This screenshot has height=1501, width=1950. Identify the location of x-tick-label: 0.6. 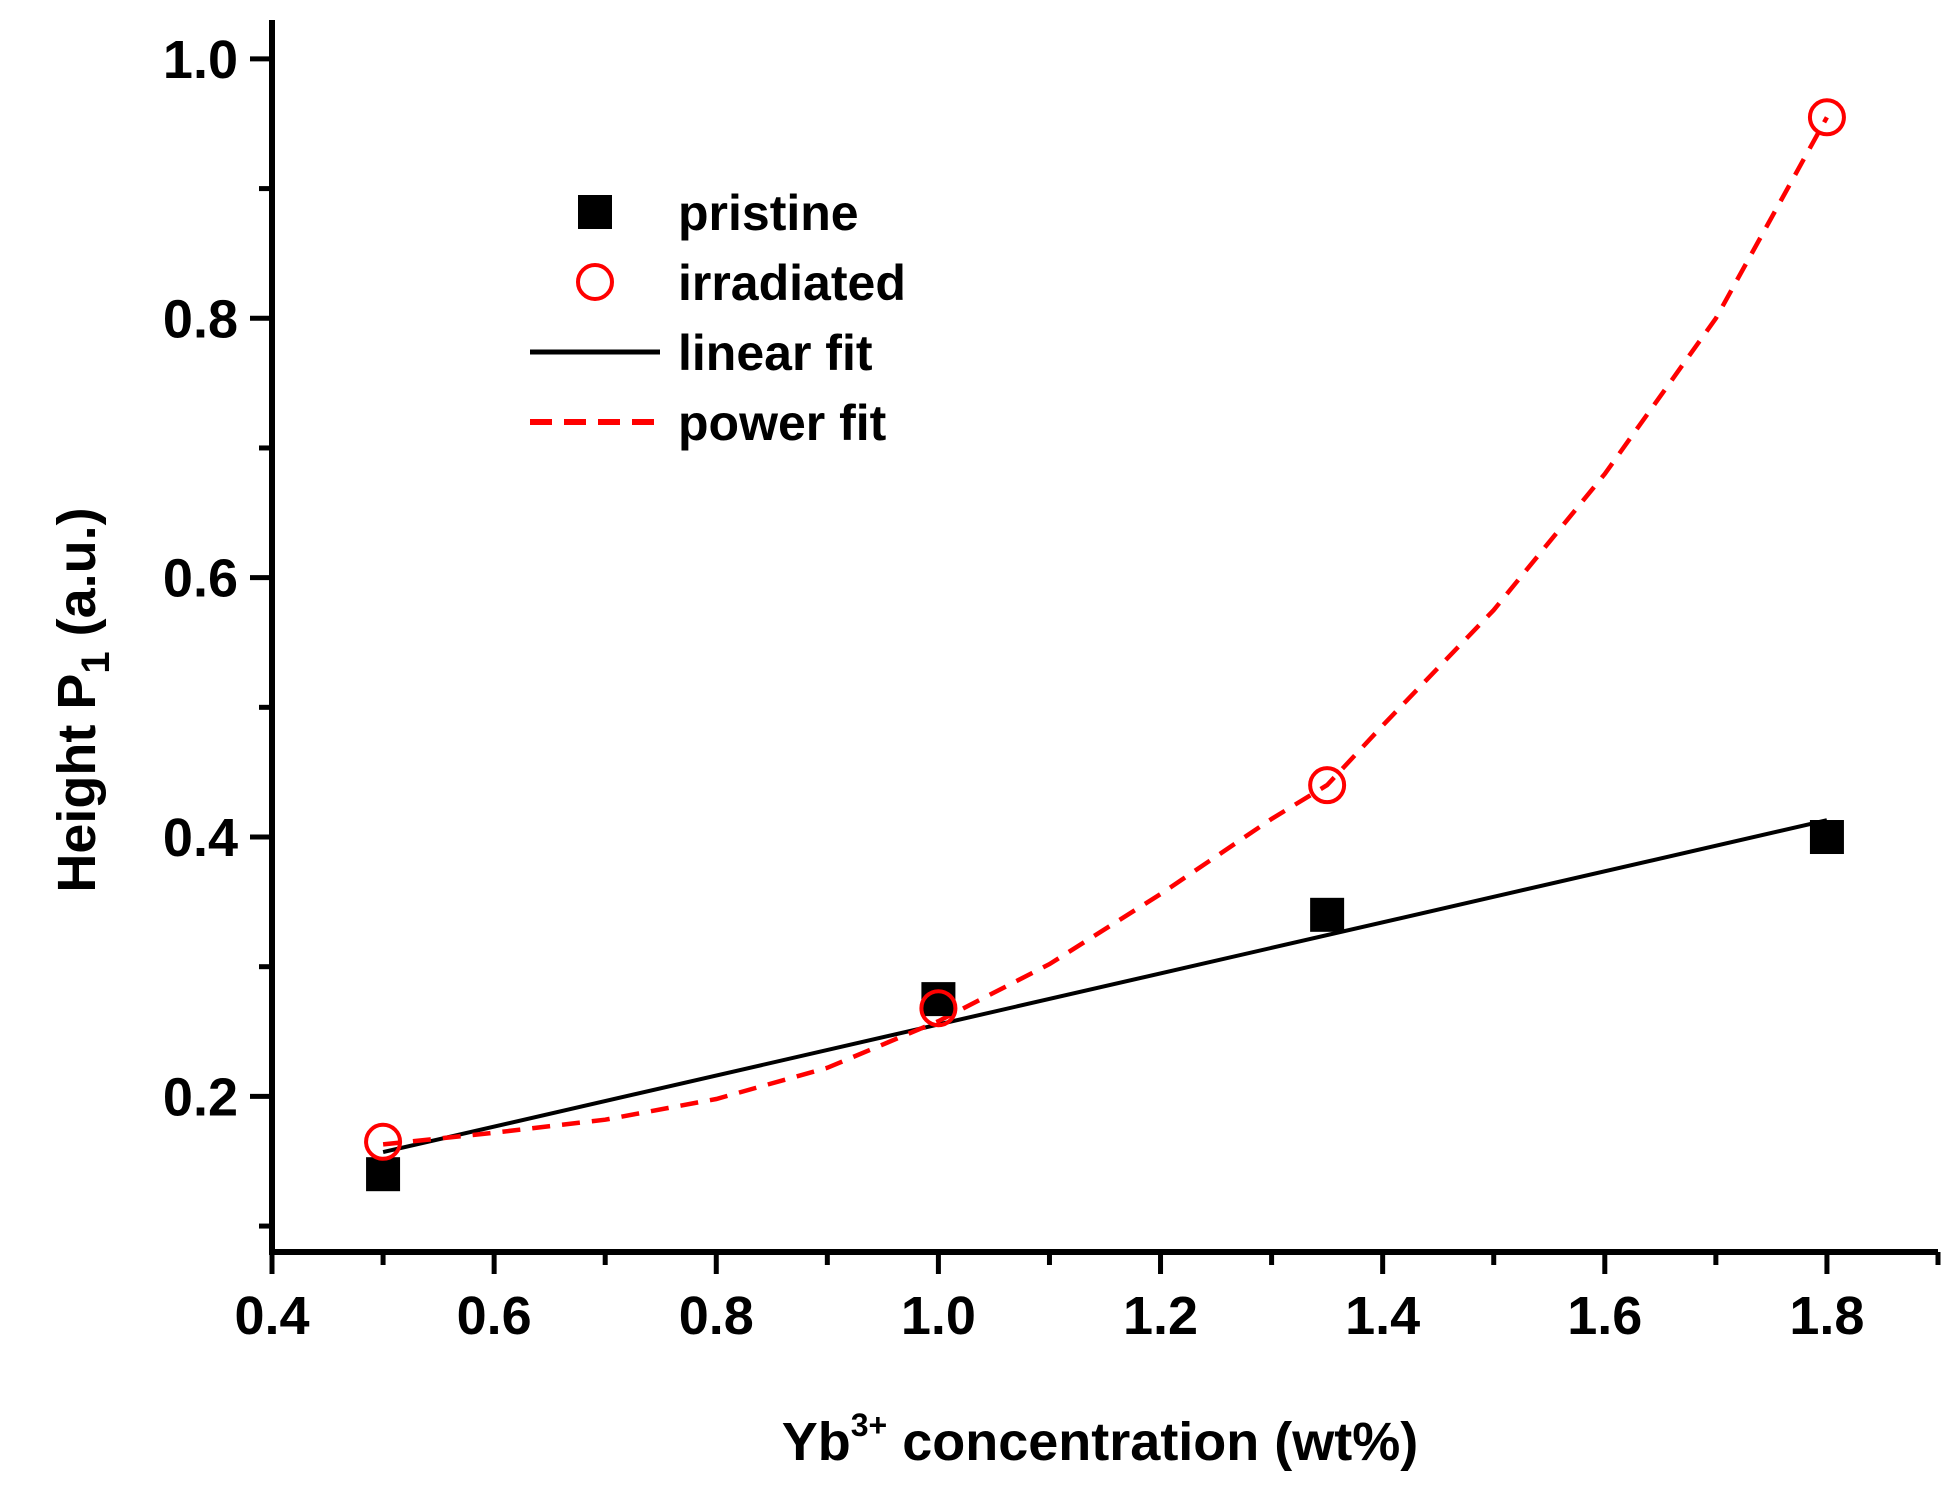
(494, 1316).